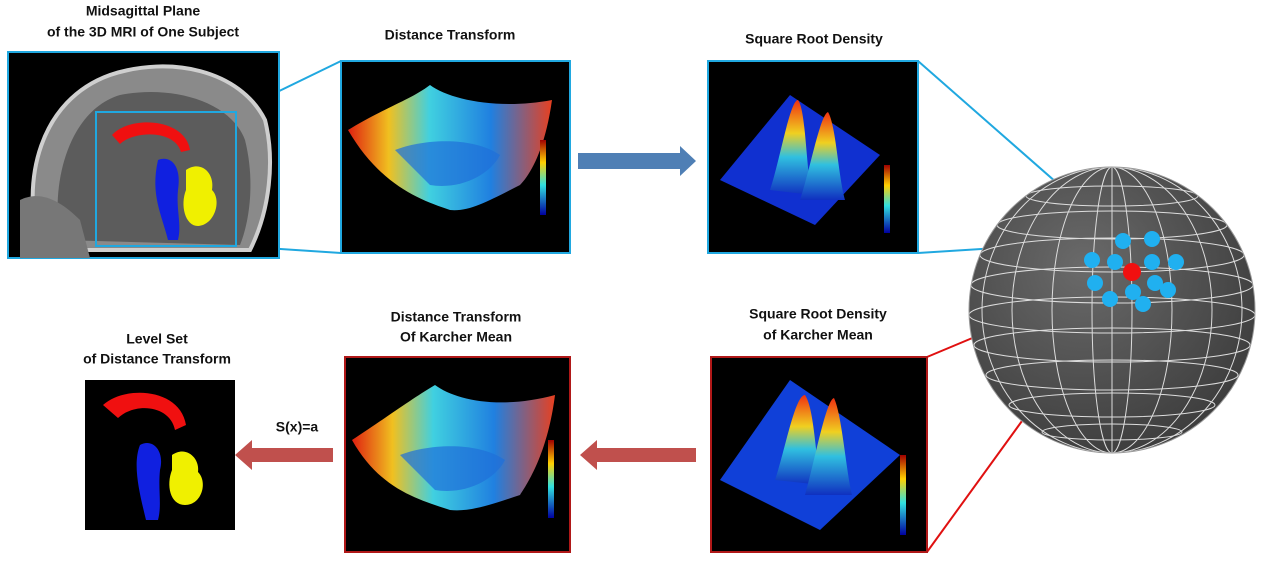  What do you see at coordinates (143, 155) in the screenshot?
I see `mri-panel` at bounding box center [143, 155].